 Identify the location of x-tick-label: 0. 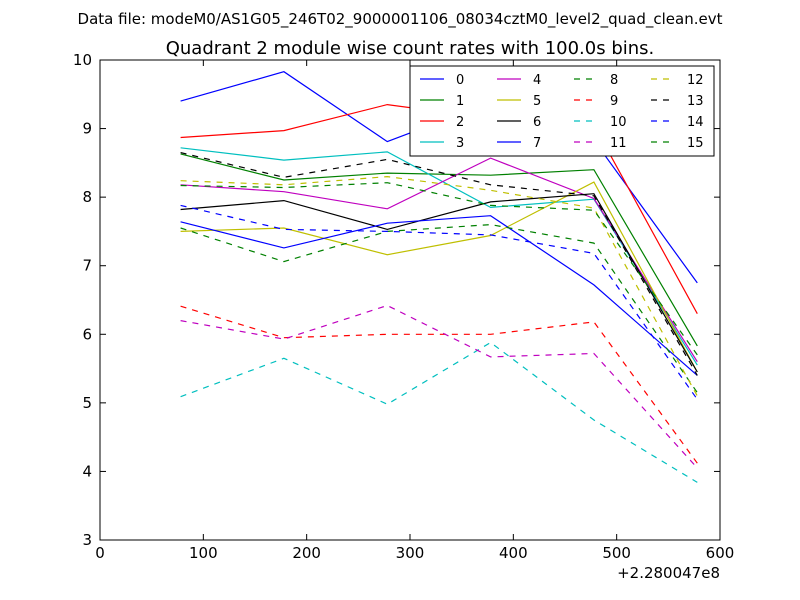
(100, 553).